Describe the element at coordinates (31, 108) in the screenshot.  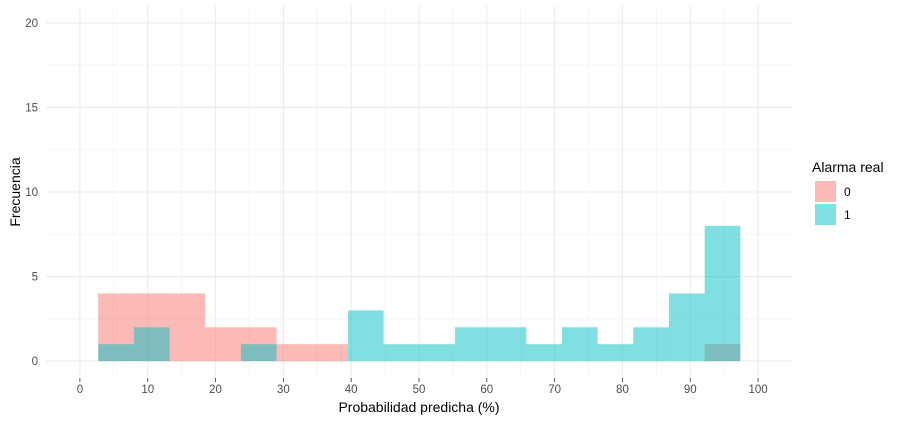
I see `y-tick-label: 15` at that location.